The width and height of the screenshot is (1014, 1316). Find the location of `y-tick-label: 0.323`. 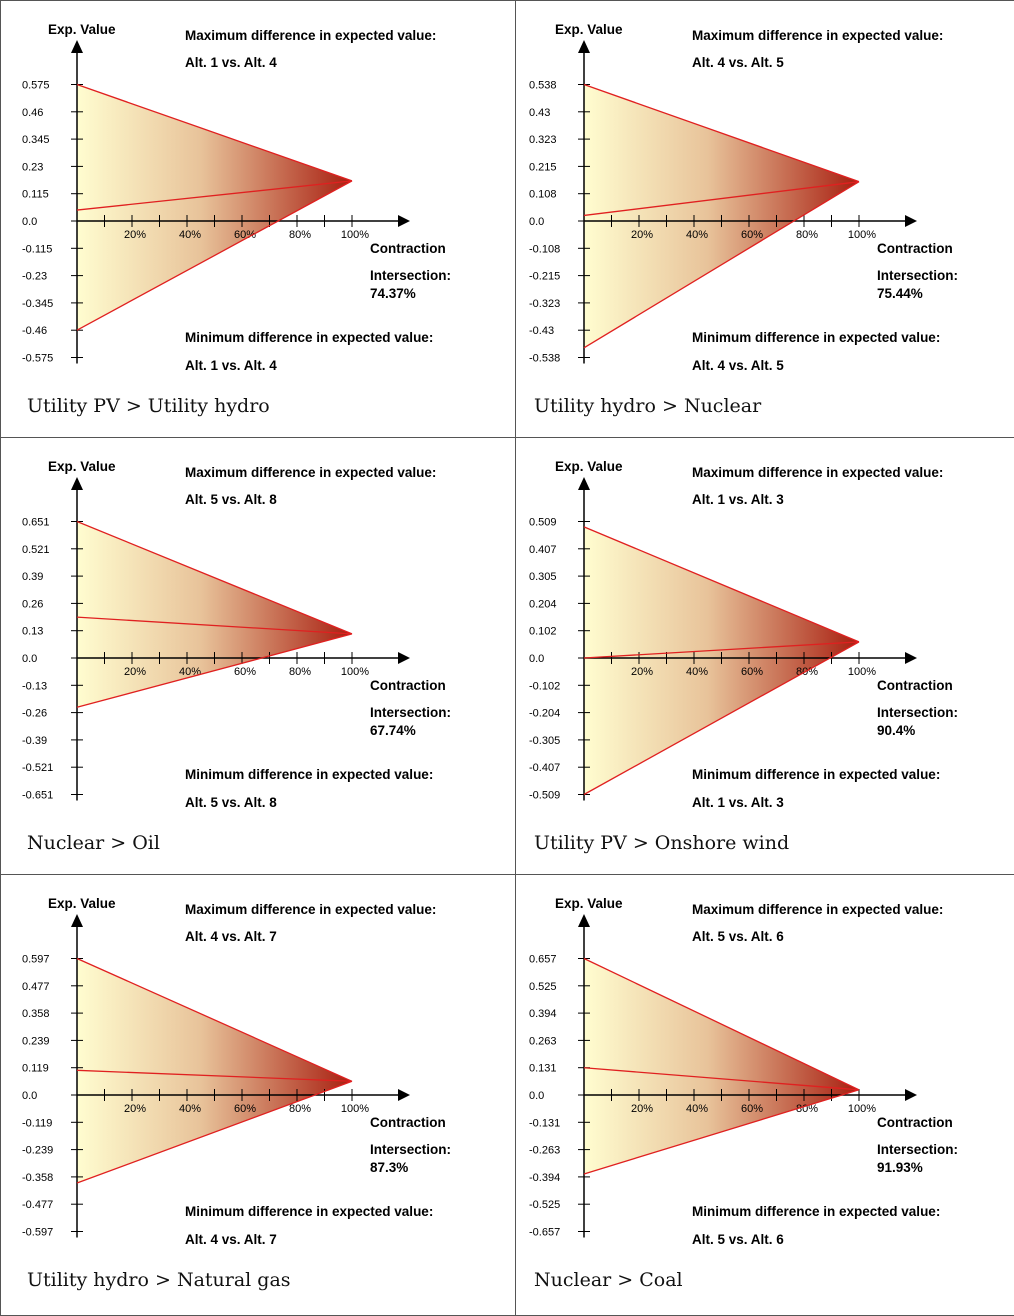

y-tick-label: 0.323 is located at coordinates (543, 140).